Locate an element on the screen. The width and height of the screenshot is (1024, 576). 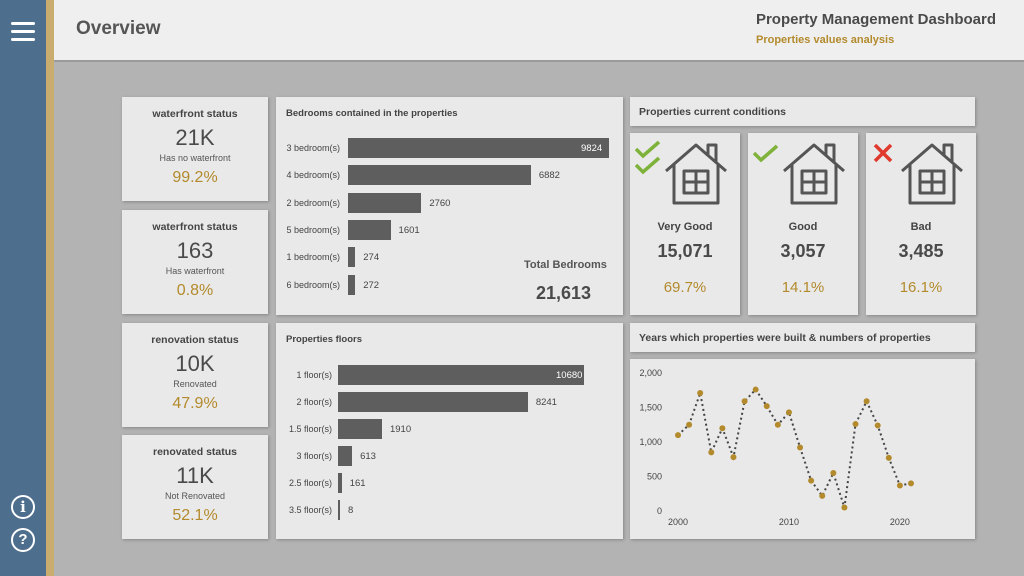
kpi-percentage: 0.8% is located at coordinates (195, 290).